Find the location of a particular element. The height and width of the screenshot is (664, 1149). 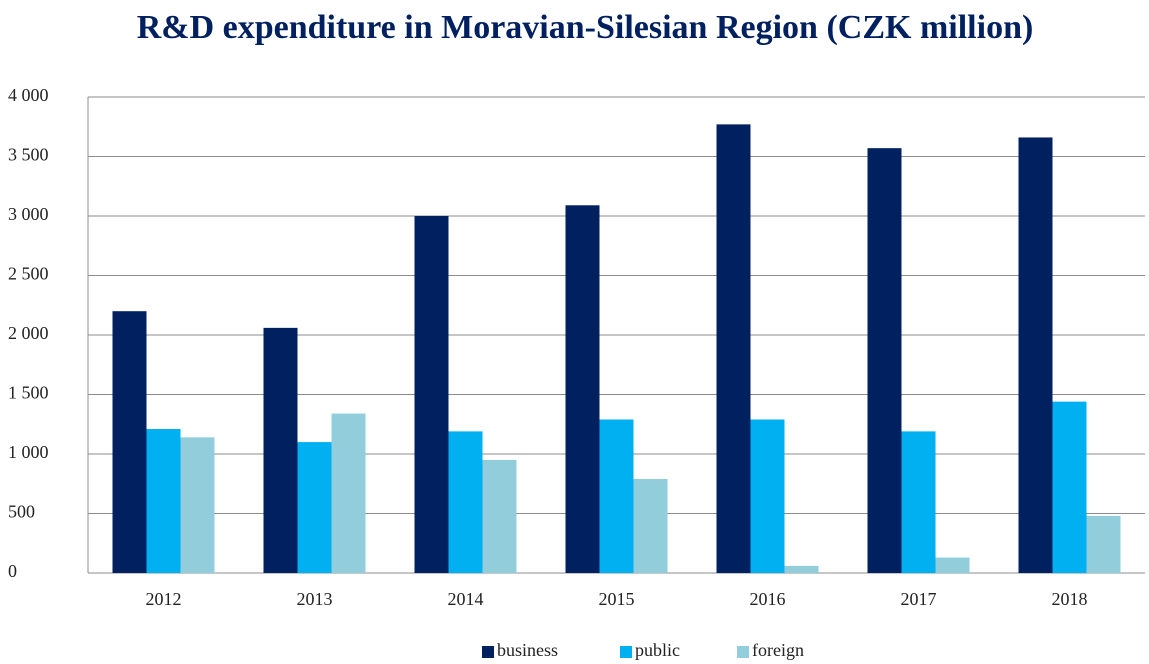

y-tick-label: 0 is located at coordinates (12, 571).